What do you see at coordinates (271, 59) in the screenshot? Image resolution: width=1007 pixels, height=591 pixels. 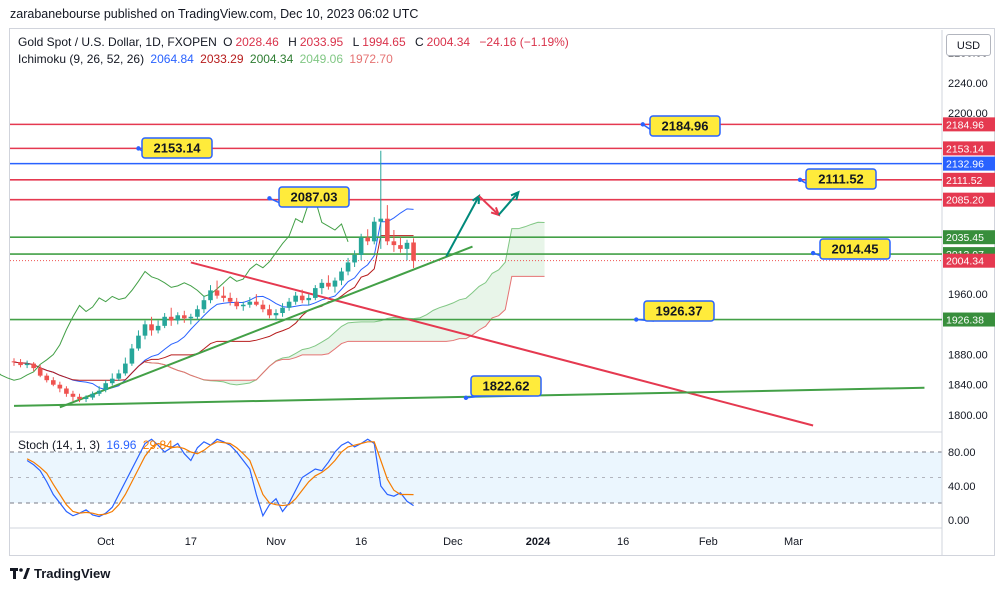 I see `ichimoku-lagging: 2004.34` at bounding box center [271, 59].